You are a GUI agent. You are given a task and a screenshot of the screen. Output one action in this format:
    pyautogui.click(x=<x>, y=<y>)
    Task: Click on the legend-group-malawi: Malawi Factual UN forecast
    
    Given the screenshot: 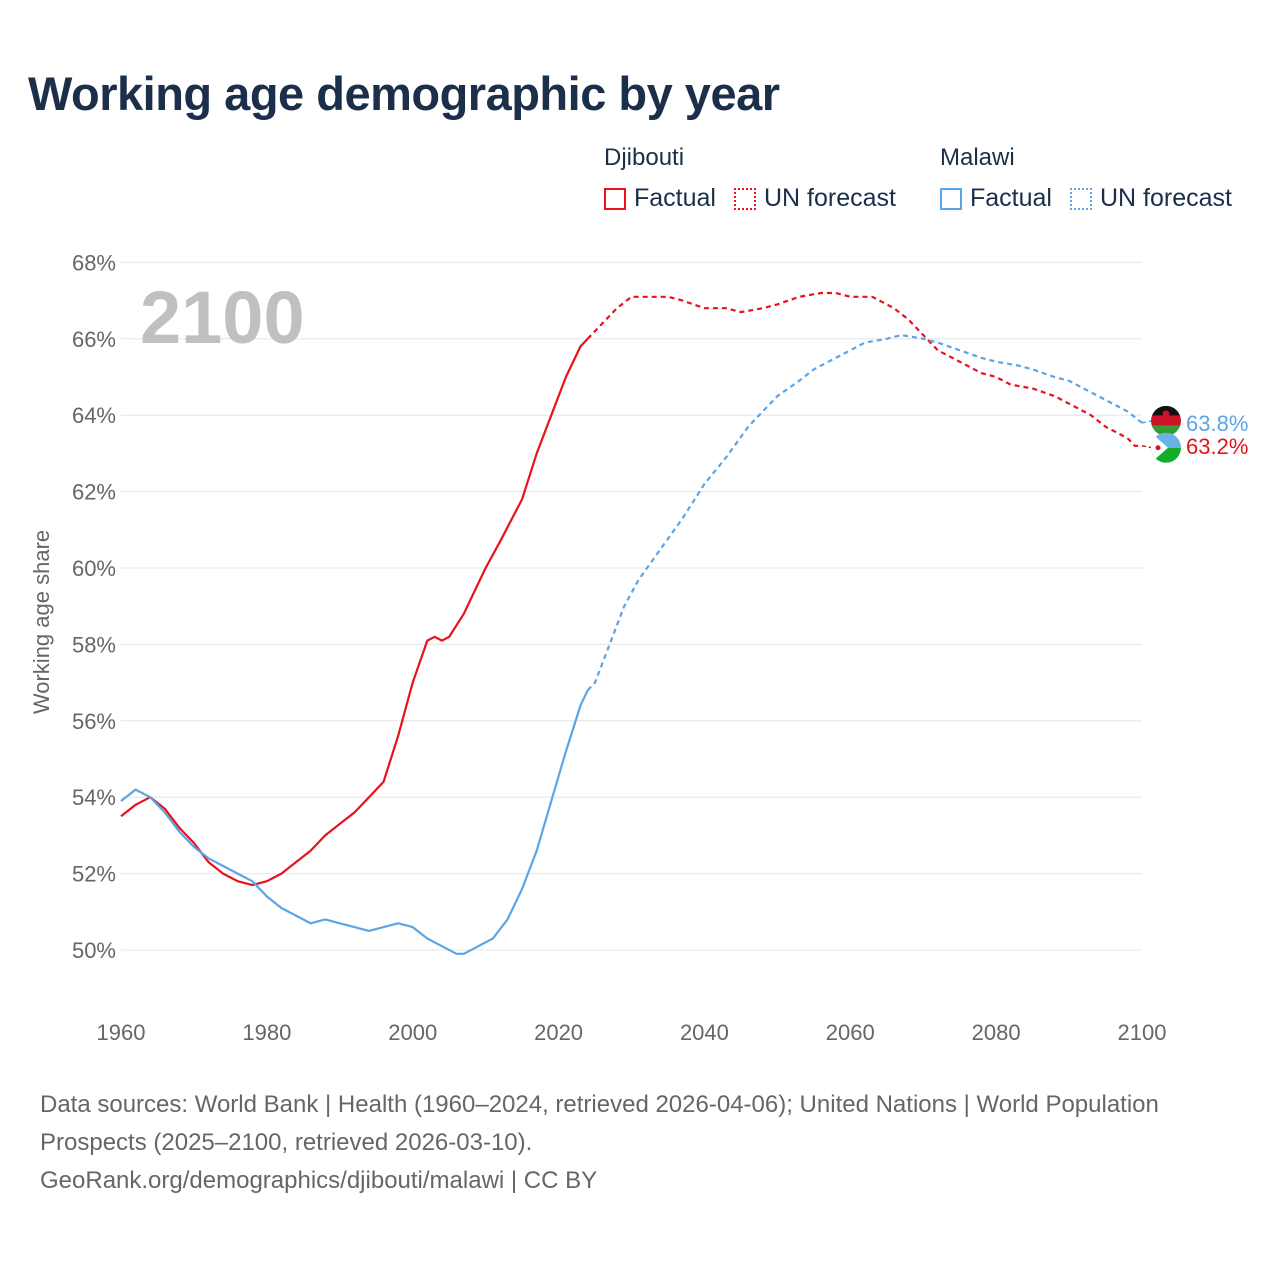 What is the action you would take?
    pyautogui.click(x=1086, y=178)
    